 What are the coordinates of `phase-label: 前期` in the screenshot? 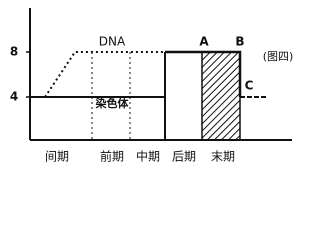 It's located at (112, 156).